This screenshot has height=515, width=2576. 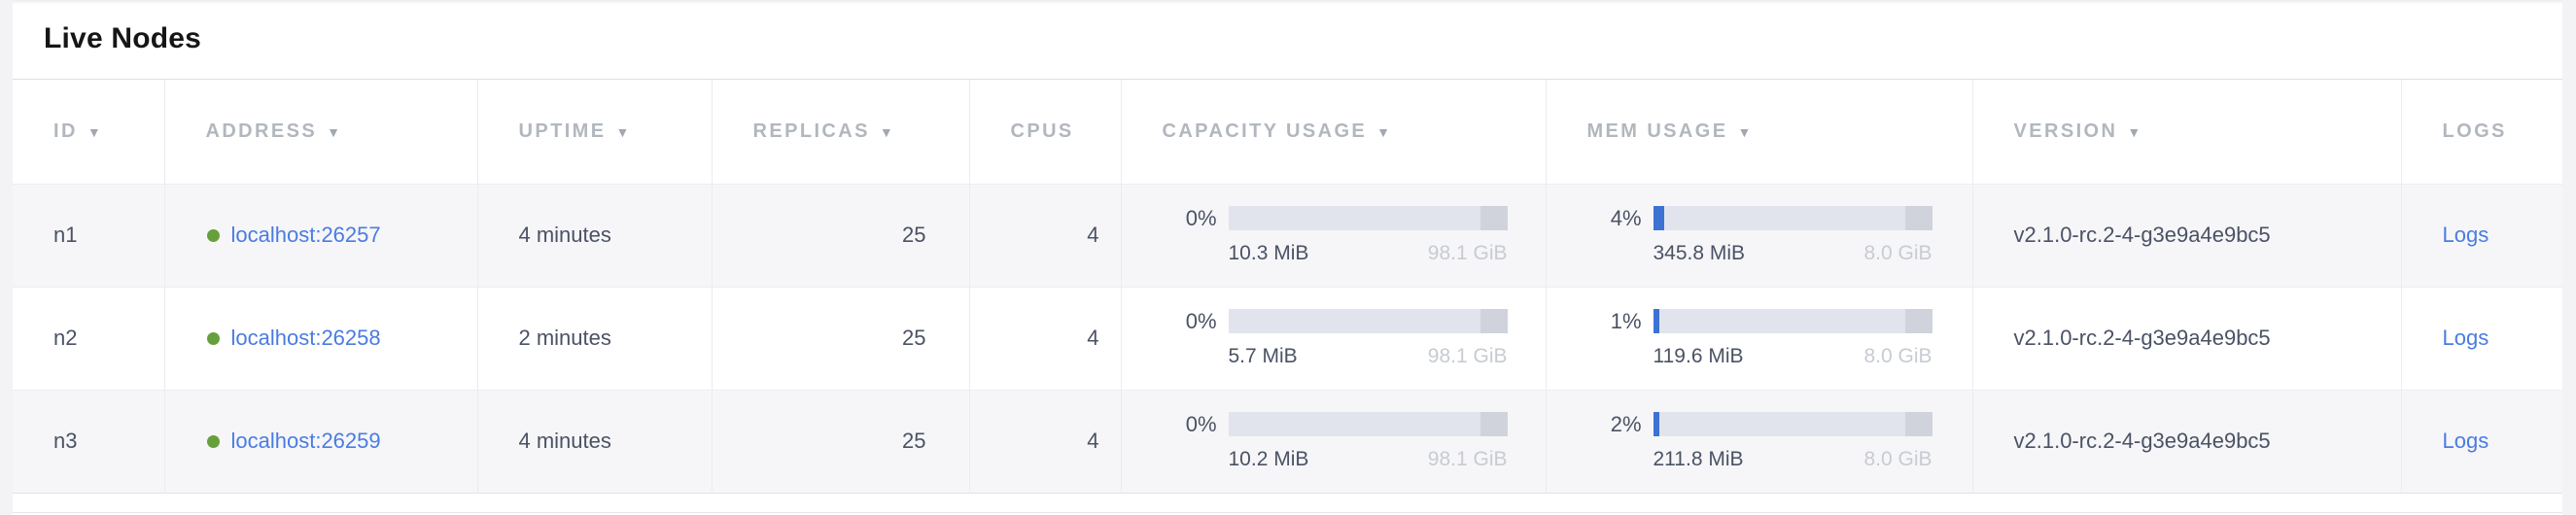 What do you see at coordinates (811, 131) in the screenshot?
I see `column-header-label: REPLICAS` at bounding box center [811, 131].